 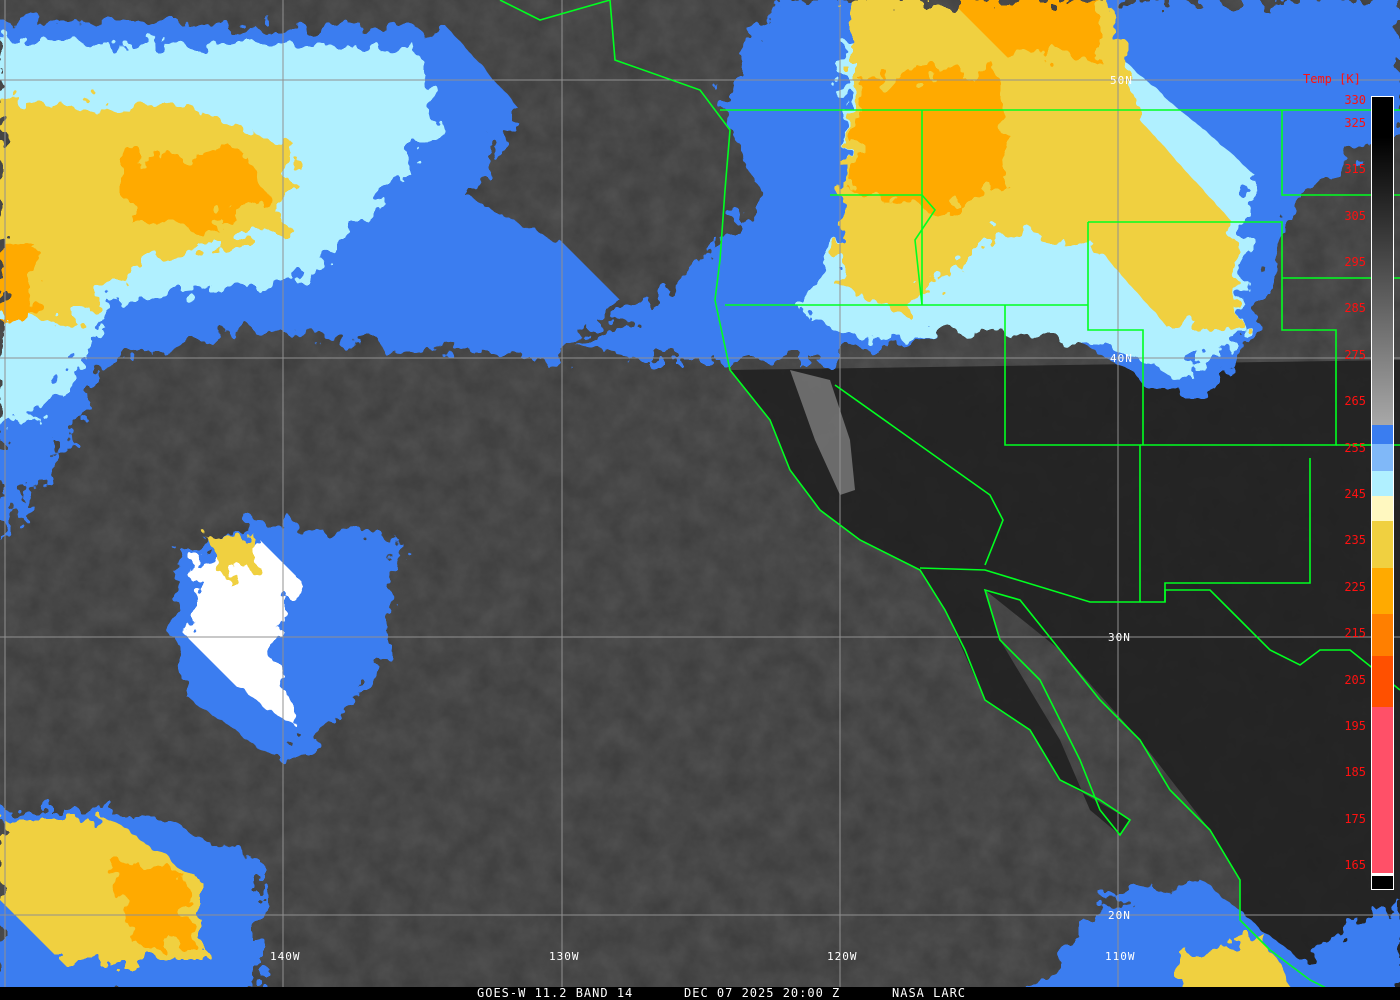 I want to click on colorbar-tick-label: 215, so click(x=1355, y=633).